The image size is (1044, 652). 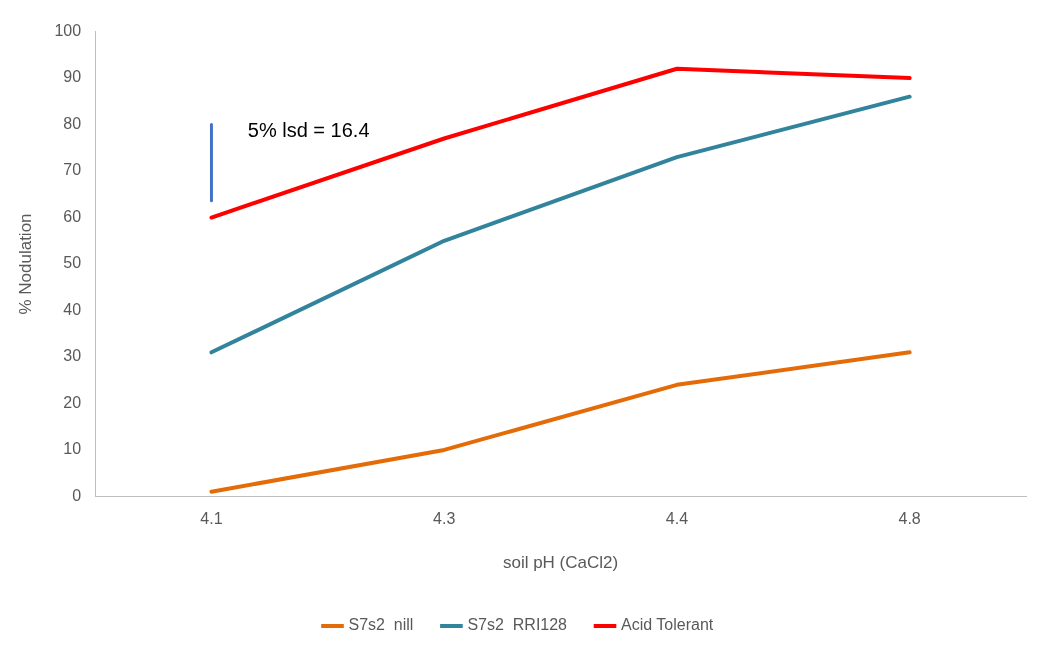 I want to click on legend-label: S7s2 nill, so click(x=381, y=625).